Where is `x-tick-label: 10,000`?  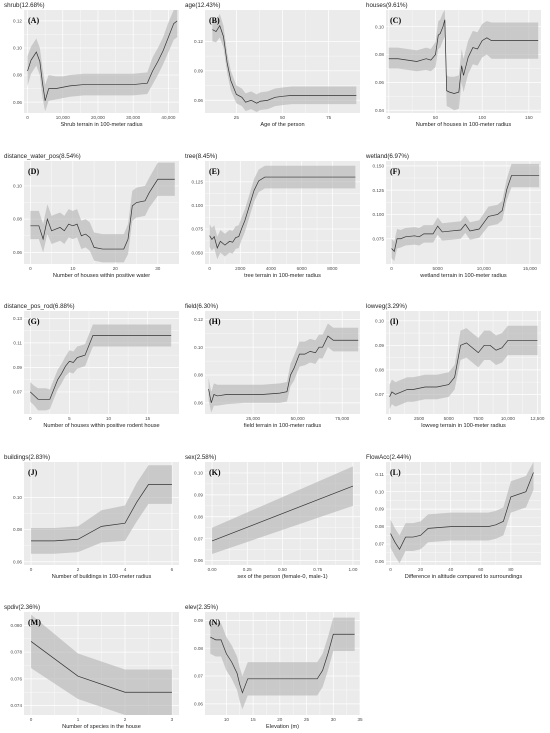 x-tick-label: 10,000 is located at coordinates (508, 418).